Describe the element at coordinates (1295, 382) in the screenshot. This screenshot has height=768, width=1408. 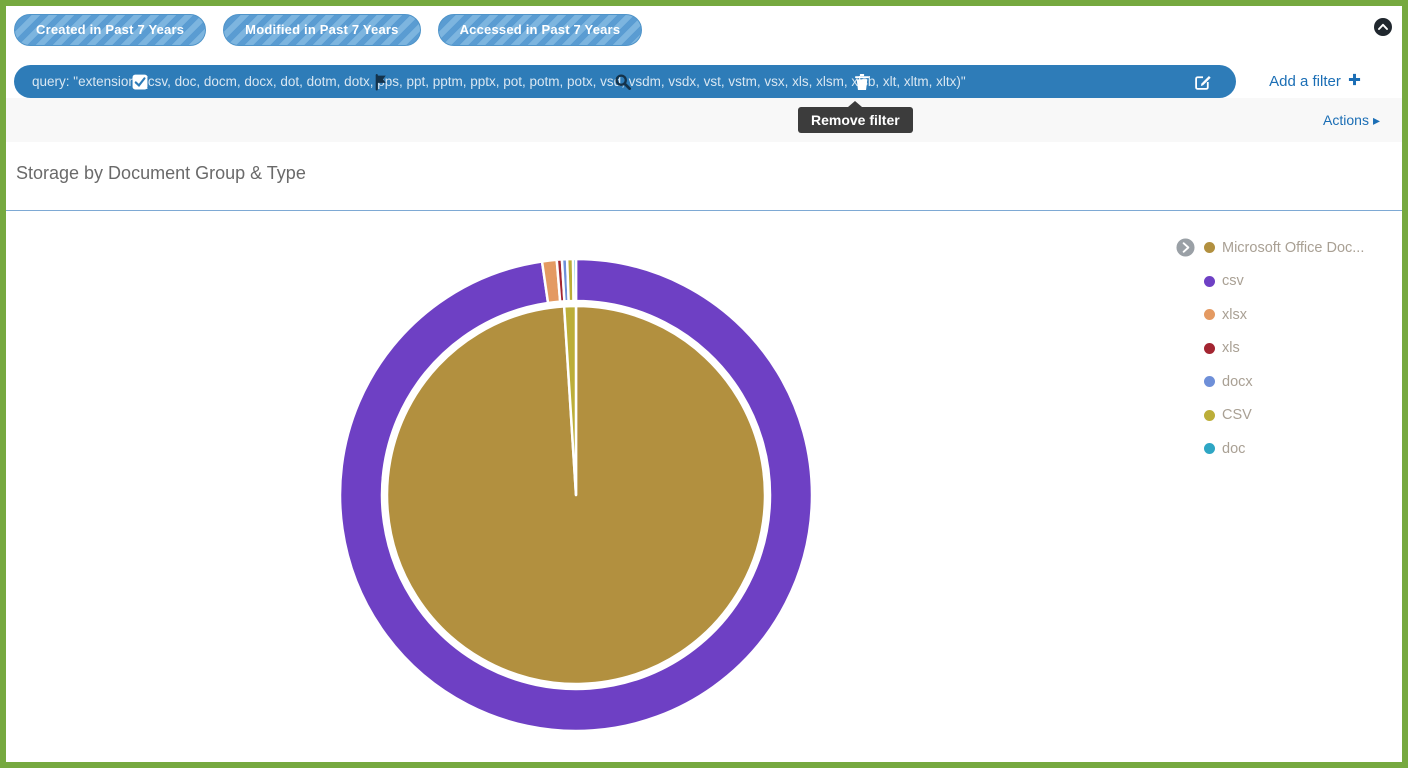
I see `legend-item: docx` at that location.